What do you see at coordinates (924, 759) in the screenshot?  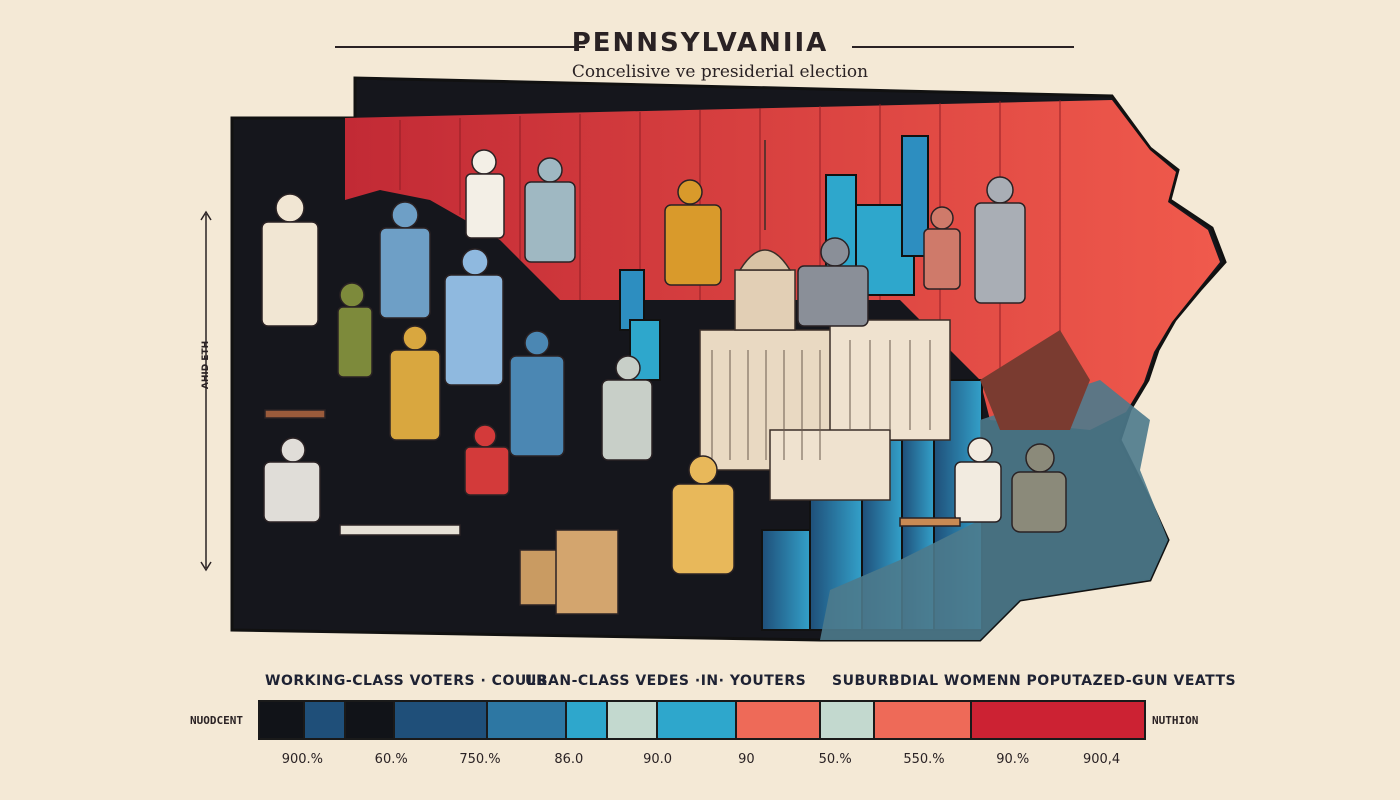 I see `legend-tick-label: 550.%` at bounding box center [924, 759].